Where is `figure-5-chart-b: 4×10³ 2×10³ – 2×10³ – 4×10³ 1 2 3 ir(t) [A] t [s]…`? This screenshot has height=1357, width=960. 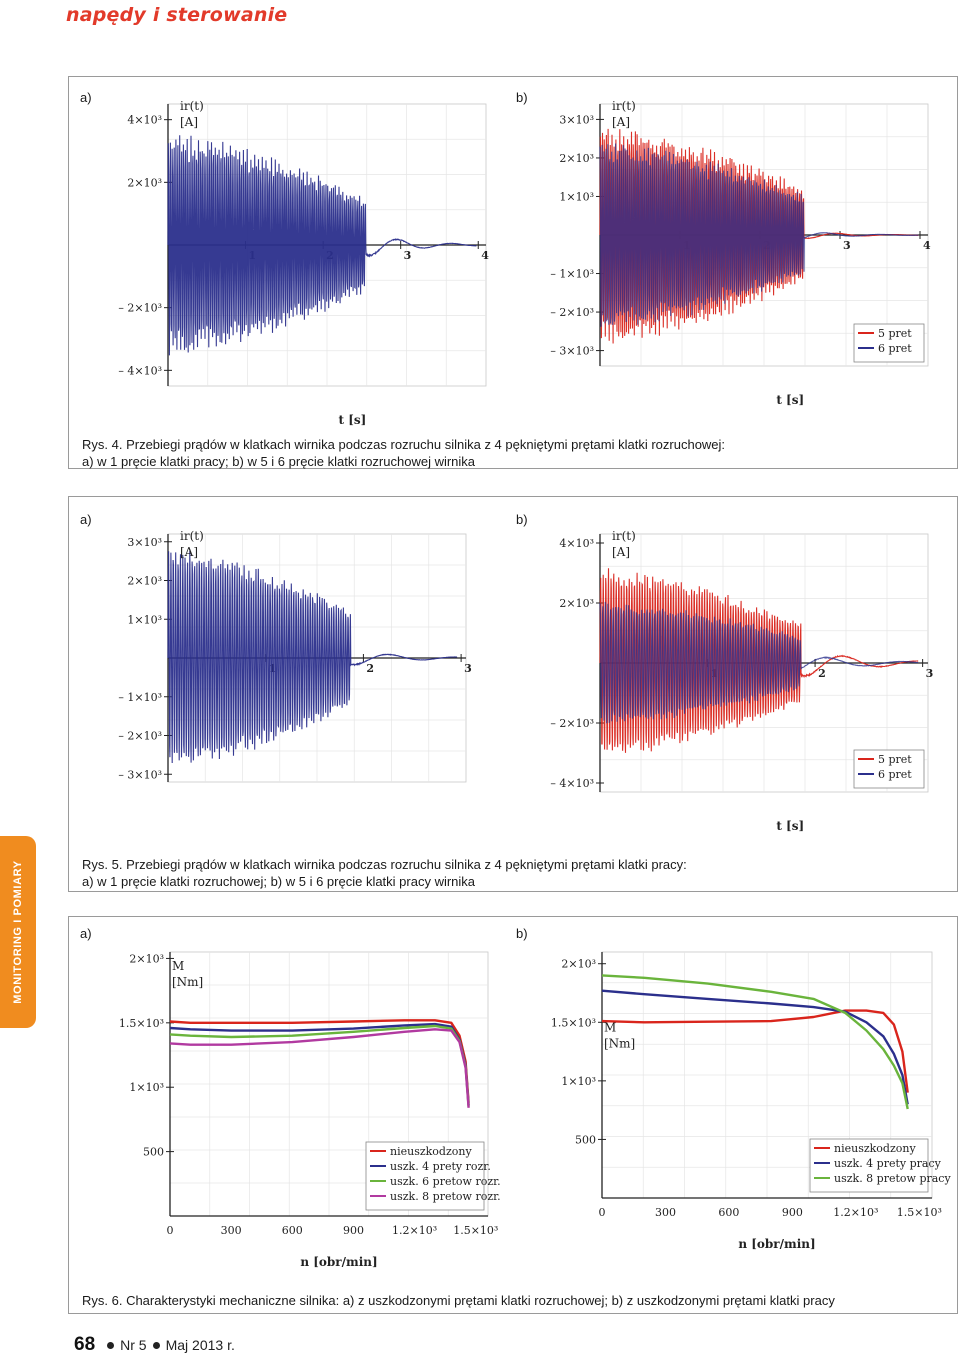 figure-5-chart-b: 4×10³ 2×10³ – 2×10³ – 4×10³ 1 2 3 ir(t) [A] t [s]… is located at coordinates (727, 679).